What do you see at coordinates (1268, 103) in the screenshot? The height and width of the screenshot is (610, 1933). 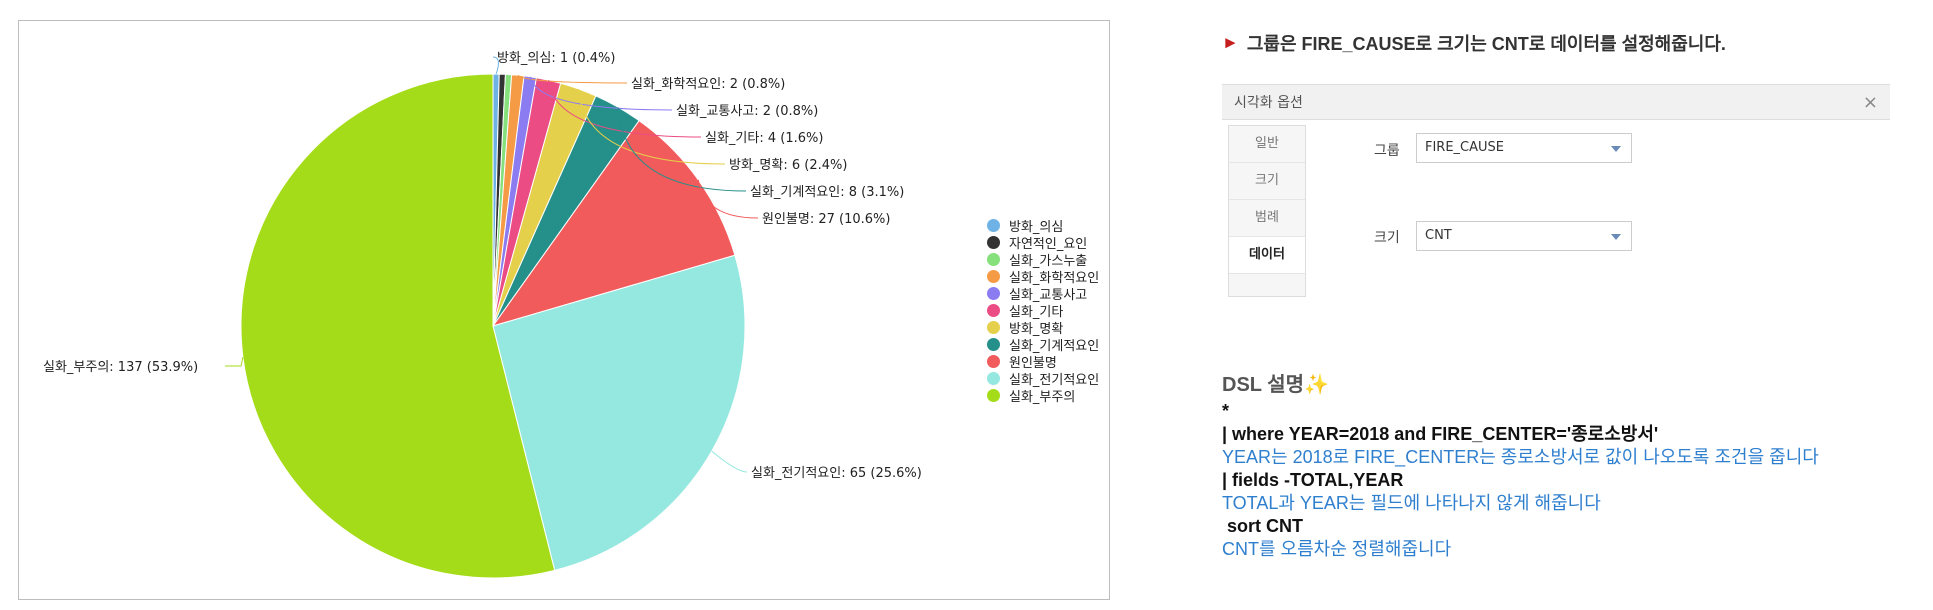 I see `viz-options-title: 시각화 옵션` at bounding box center [1268, 103].